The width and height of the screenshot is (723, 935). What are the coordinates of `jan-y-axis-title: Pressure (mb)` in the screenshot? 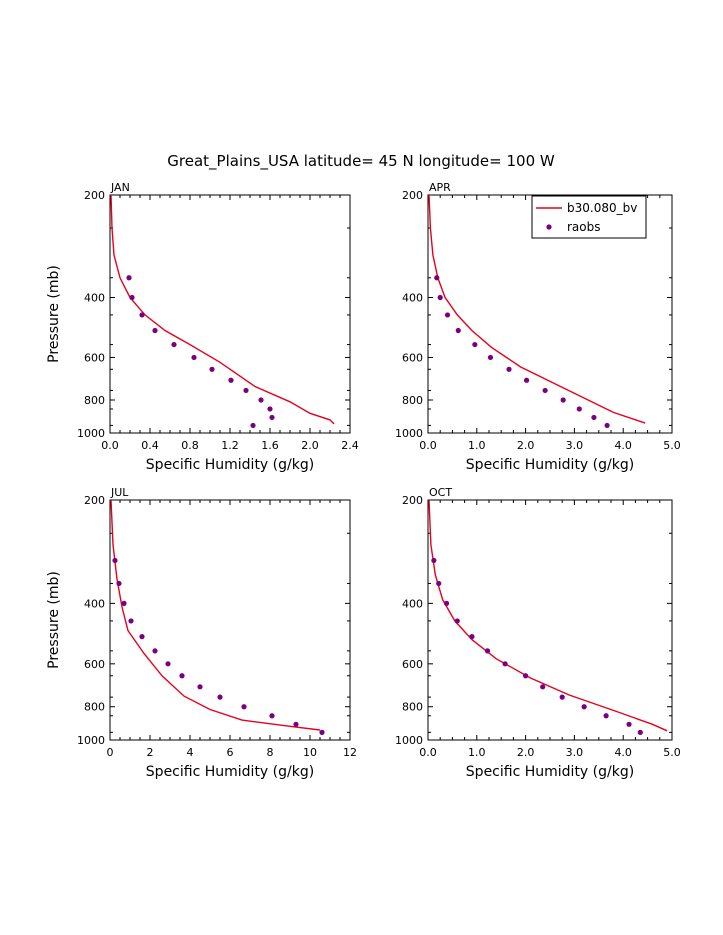 It's located at (54, 314).